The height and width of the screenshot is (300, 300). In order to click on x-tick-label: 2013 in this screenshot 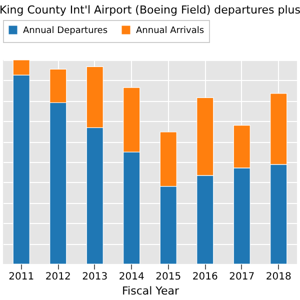, I will do `click(95, 277)`.